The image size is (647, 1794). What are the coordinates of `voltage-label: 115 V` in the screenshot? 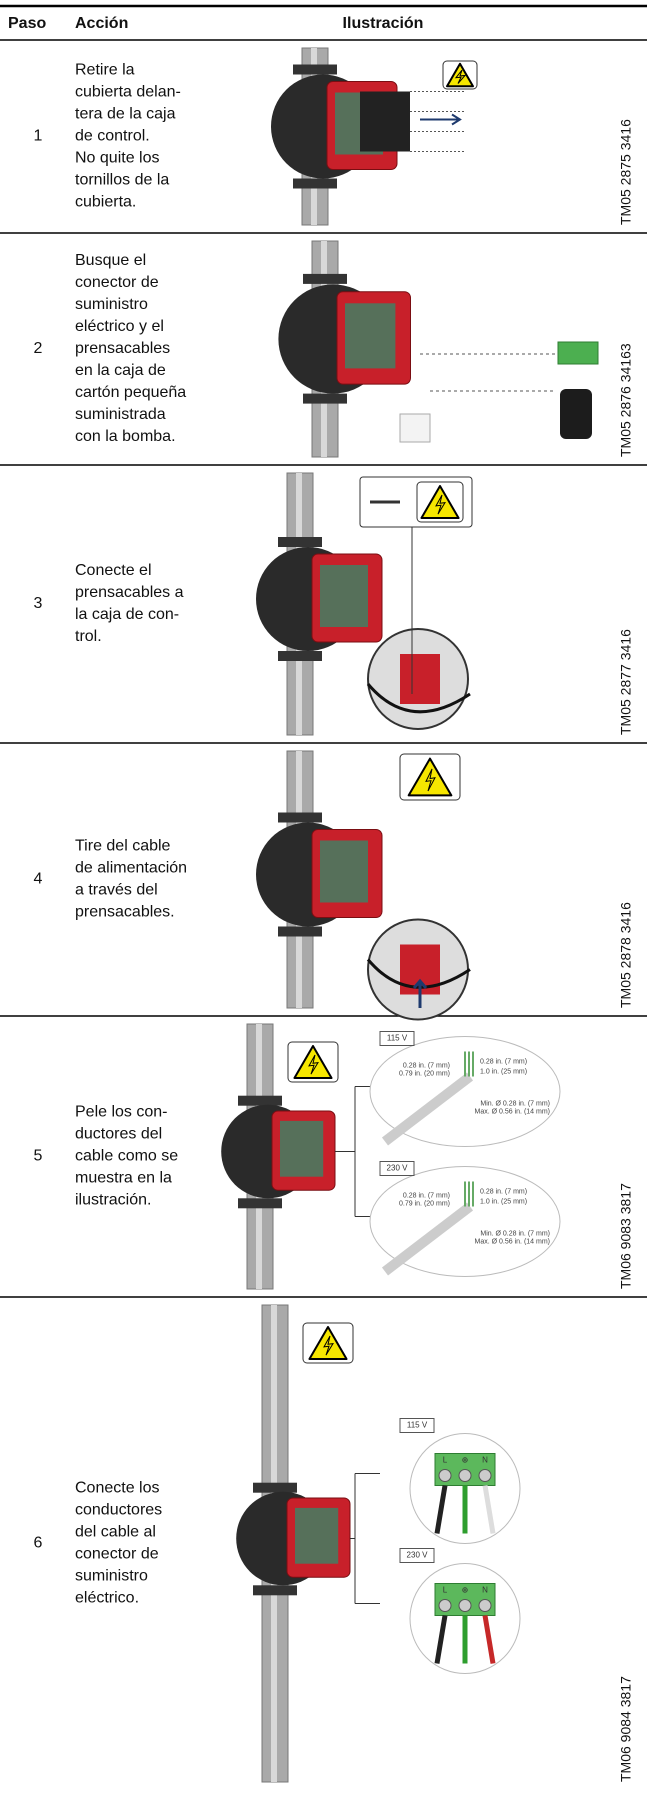 It's located at (417, 1425).